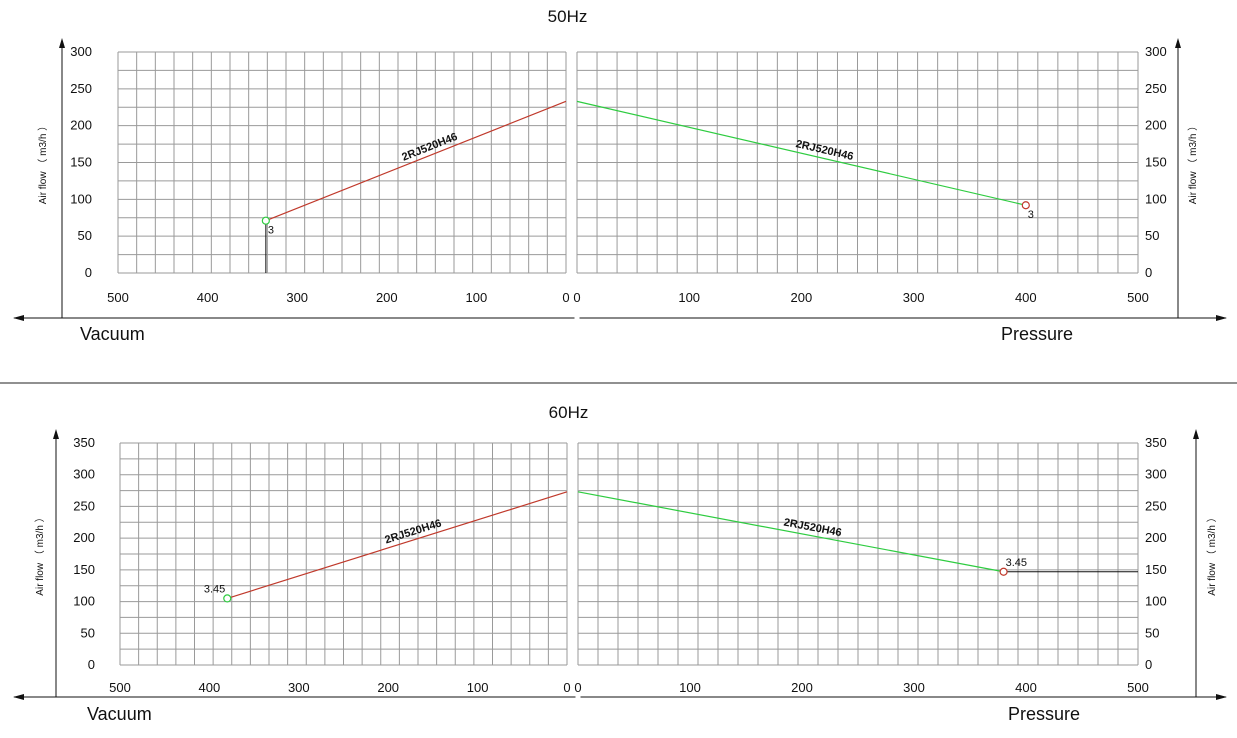  I want to click on y-tick-label-right: 350, so click(1156, 442).